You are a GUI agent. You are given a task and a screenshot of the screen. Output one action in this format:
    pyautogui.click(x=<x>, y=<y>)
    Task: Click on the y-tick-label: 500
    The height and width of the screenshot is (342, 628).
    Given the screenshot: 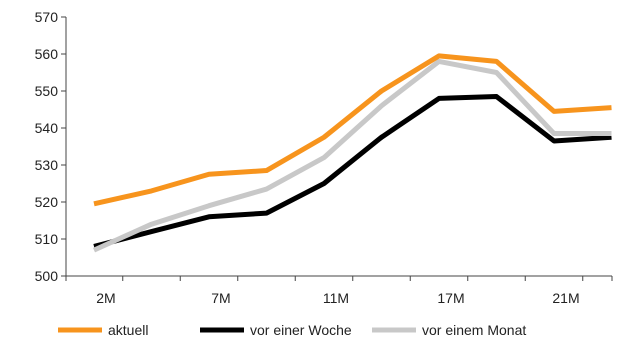 What is the action you would take?
    pyautogui.click(x=47, y=276)
    